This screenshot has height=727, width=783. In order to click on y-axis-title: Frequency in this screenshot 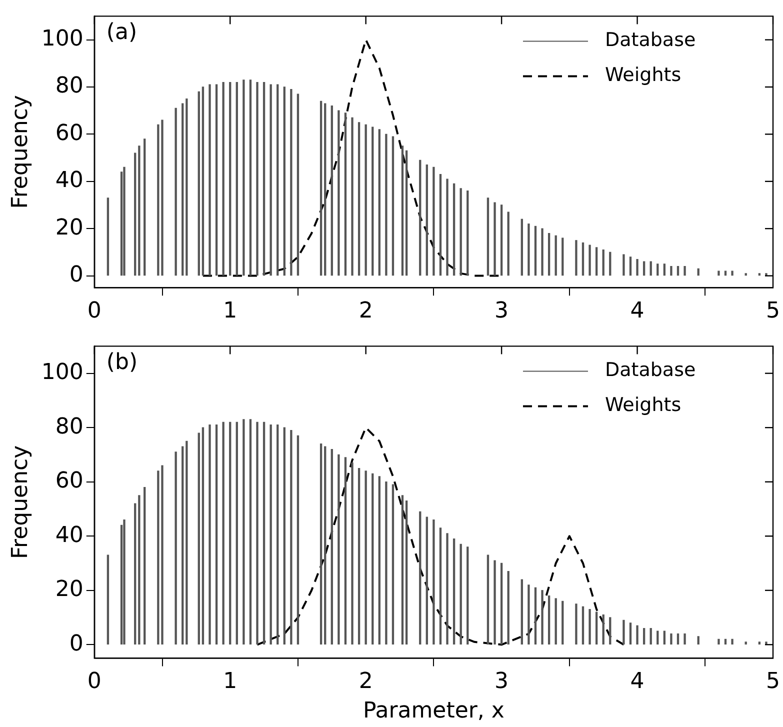, I will do `click(20, 152)`.